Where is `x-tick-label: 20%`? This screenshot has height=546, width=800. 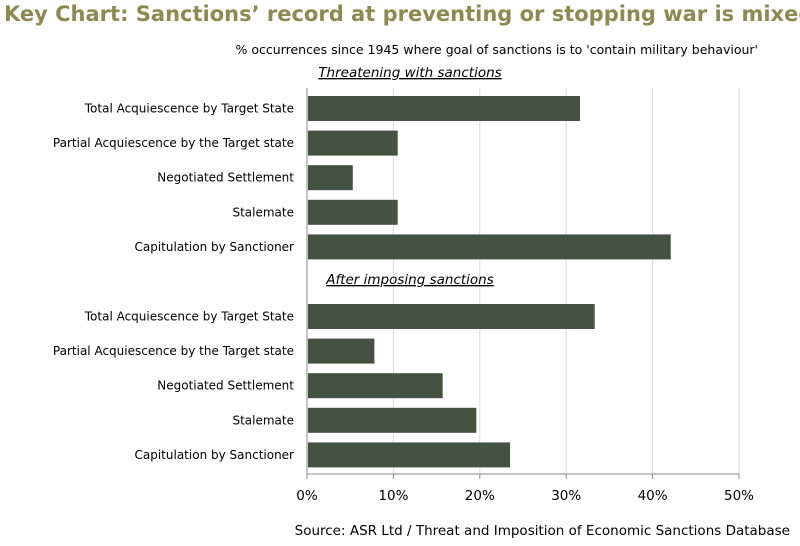 x-tick-label: 20% is located at coordinates (480, 496).